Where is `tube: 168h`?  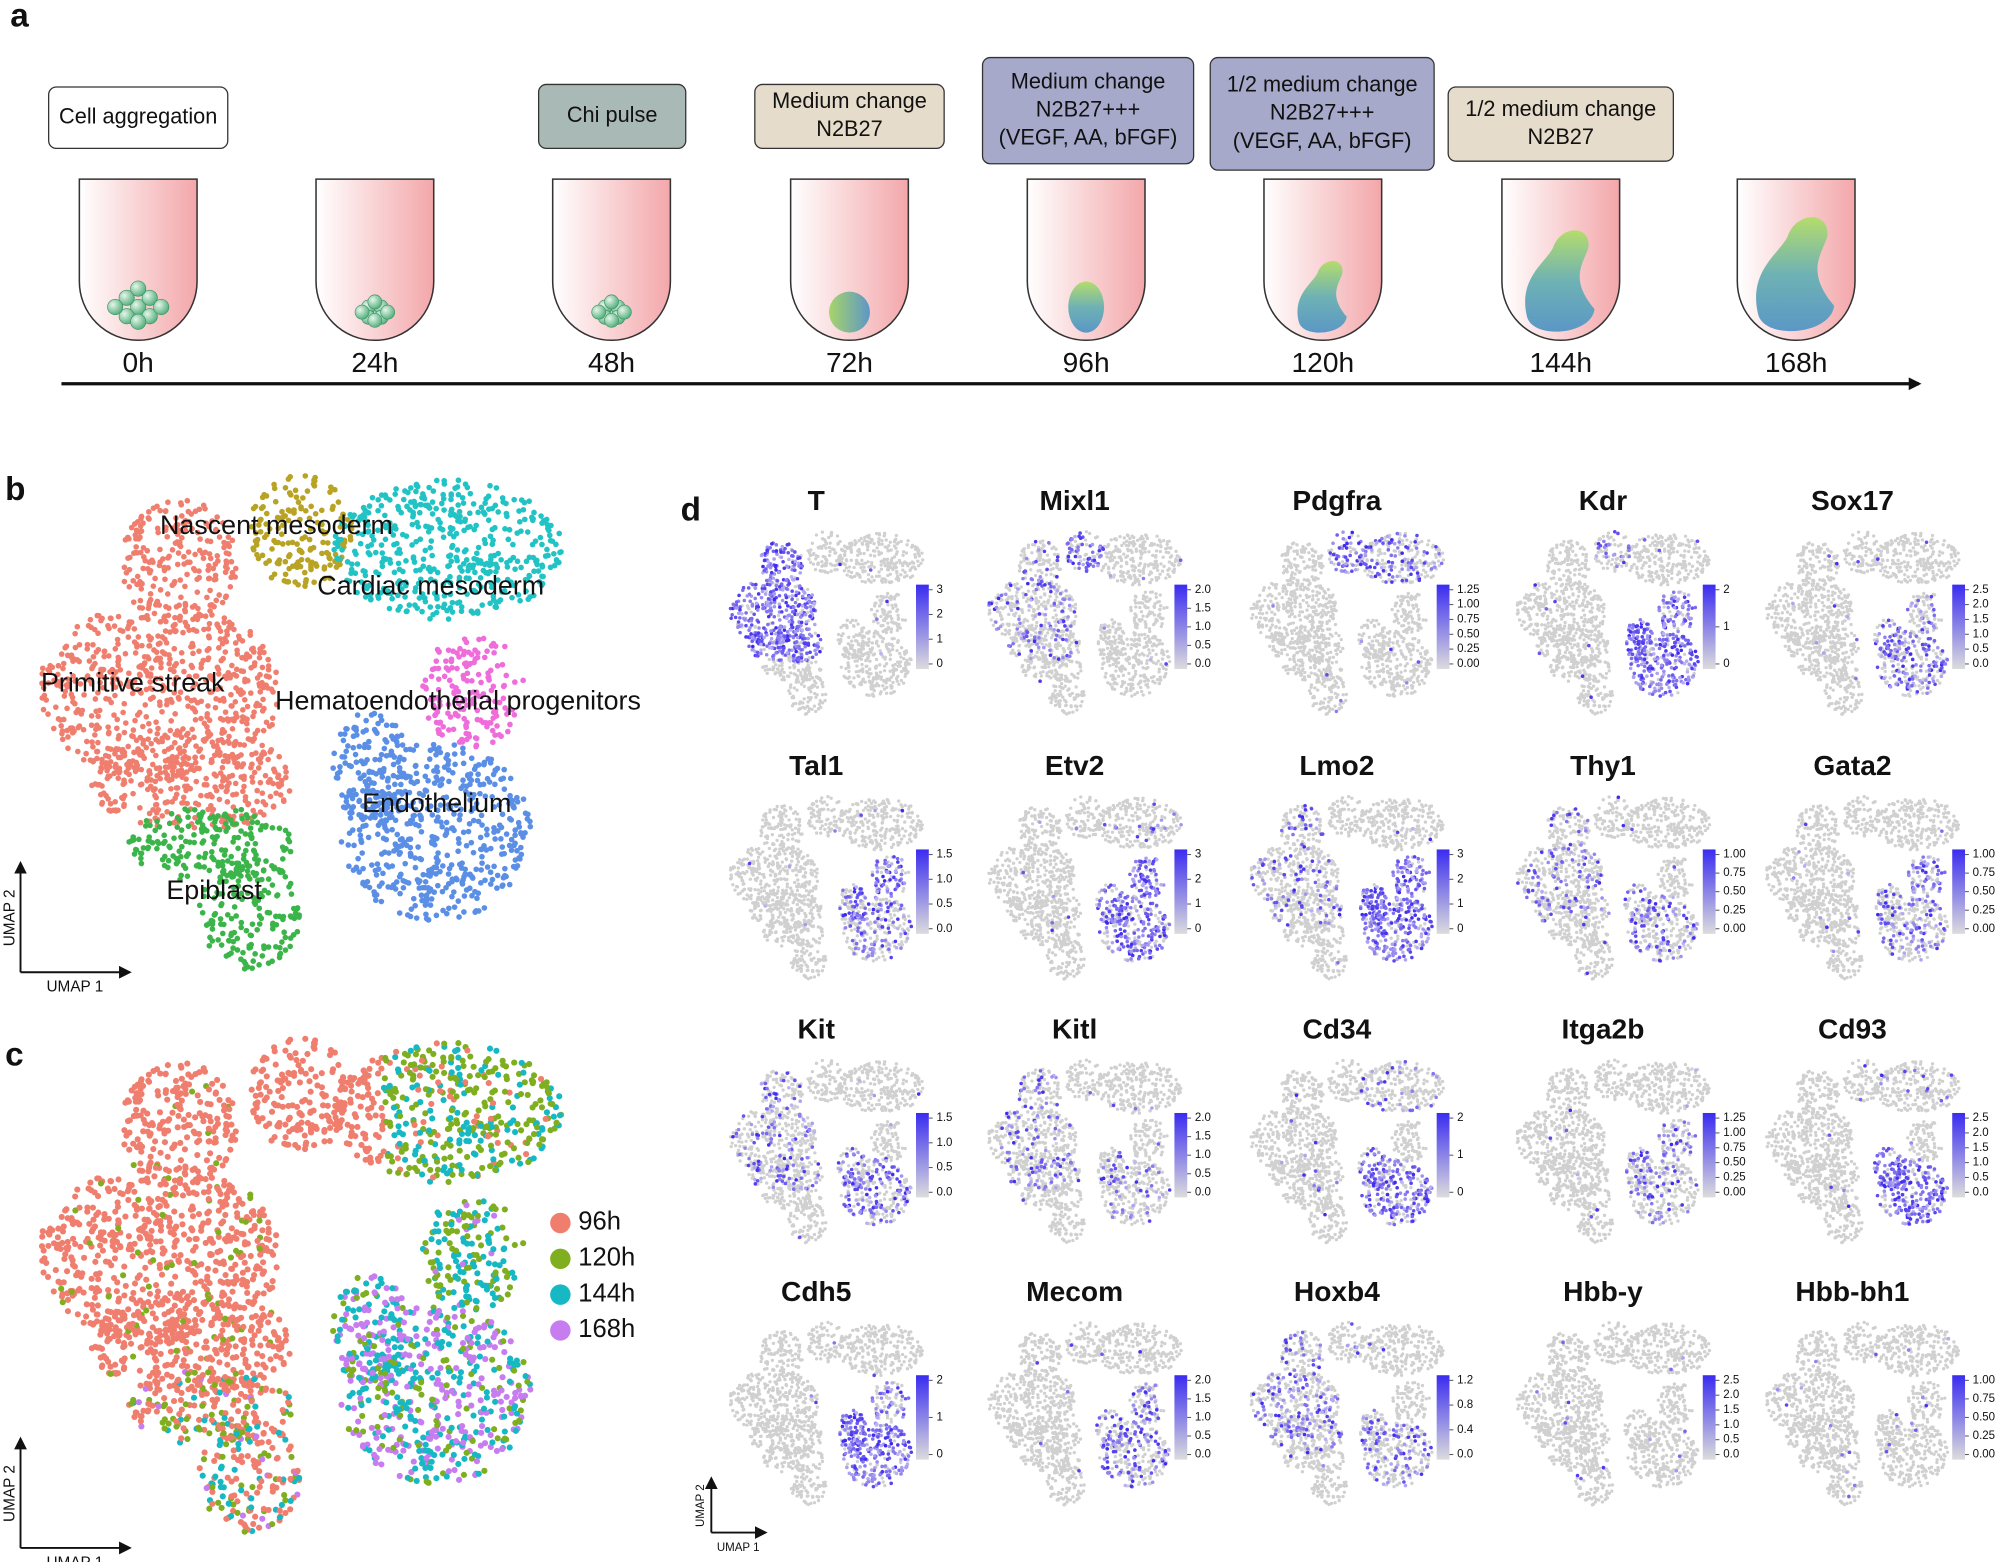 tube: 168h is located at coordinates (1796, 278).